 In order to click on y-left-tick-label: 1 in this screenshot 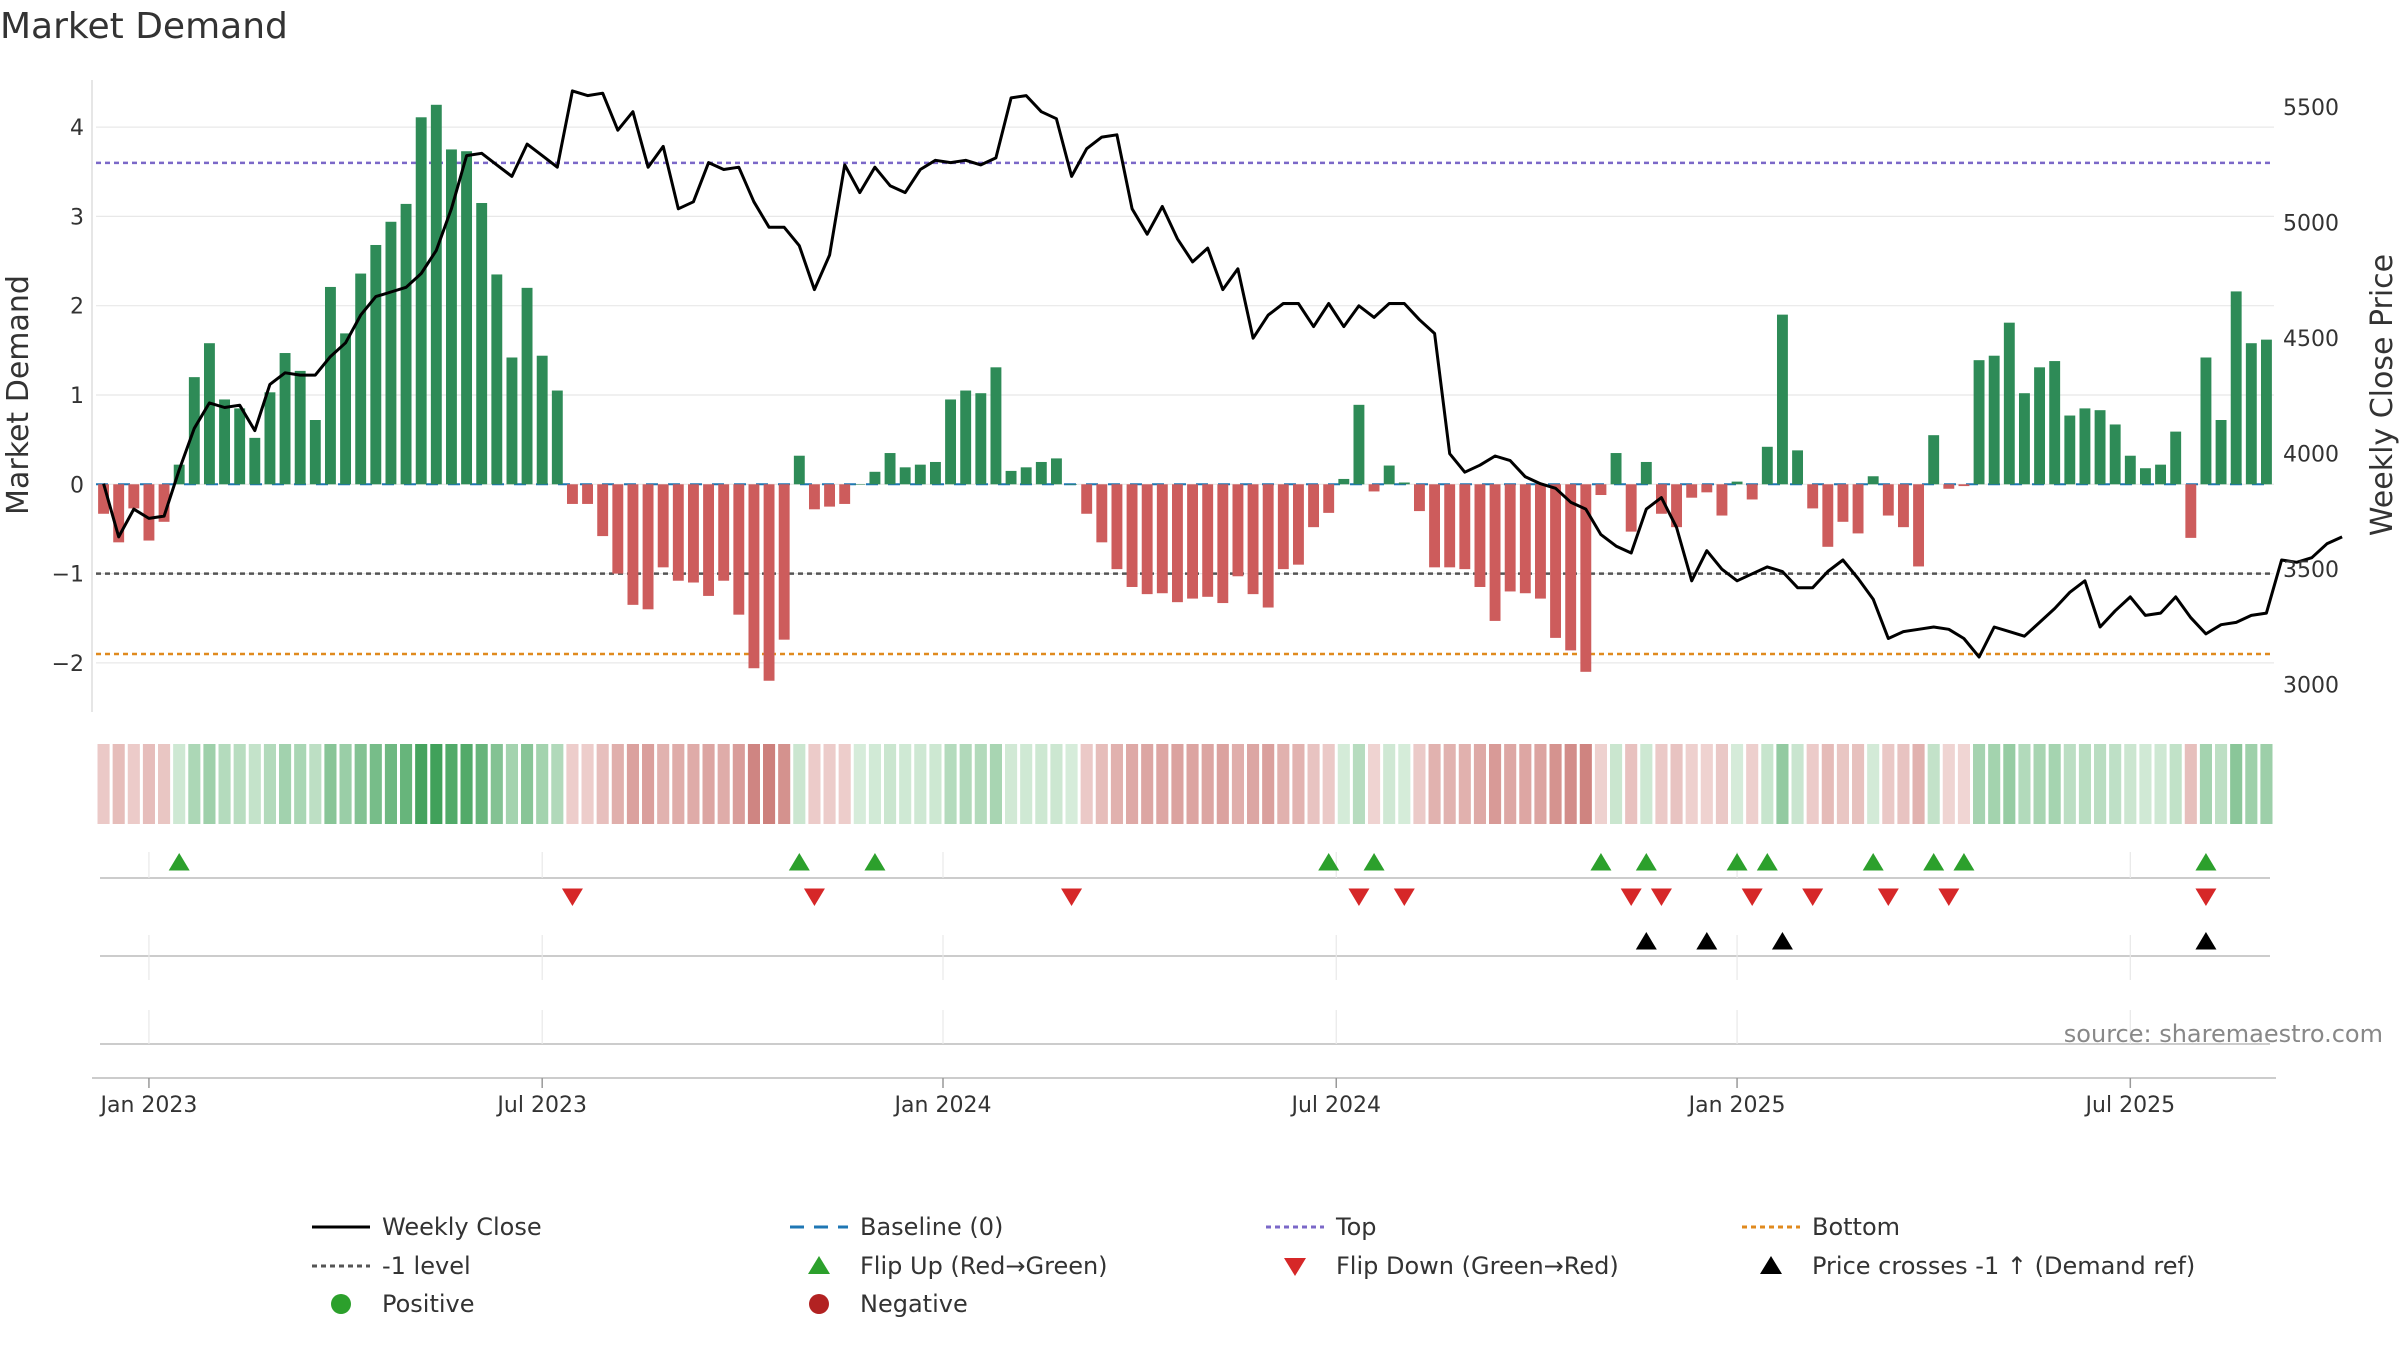, I will do `click(77, 396)`.